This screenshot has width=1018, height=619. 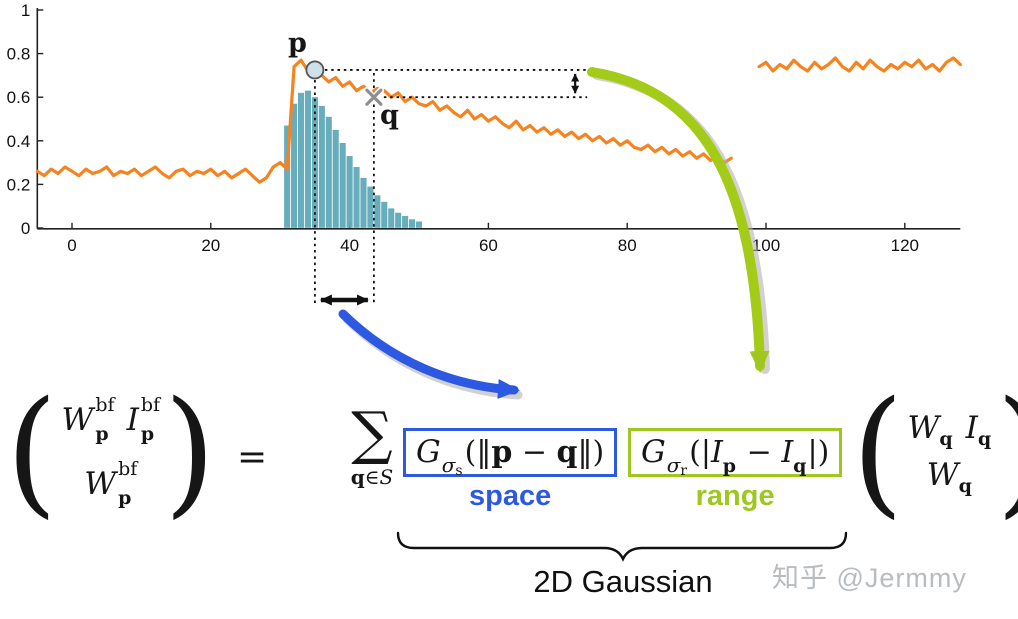 I want to click on q-marker-cross, so click(x=374, y=97).